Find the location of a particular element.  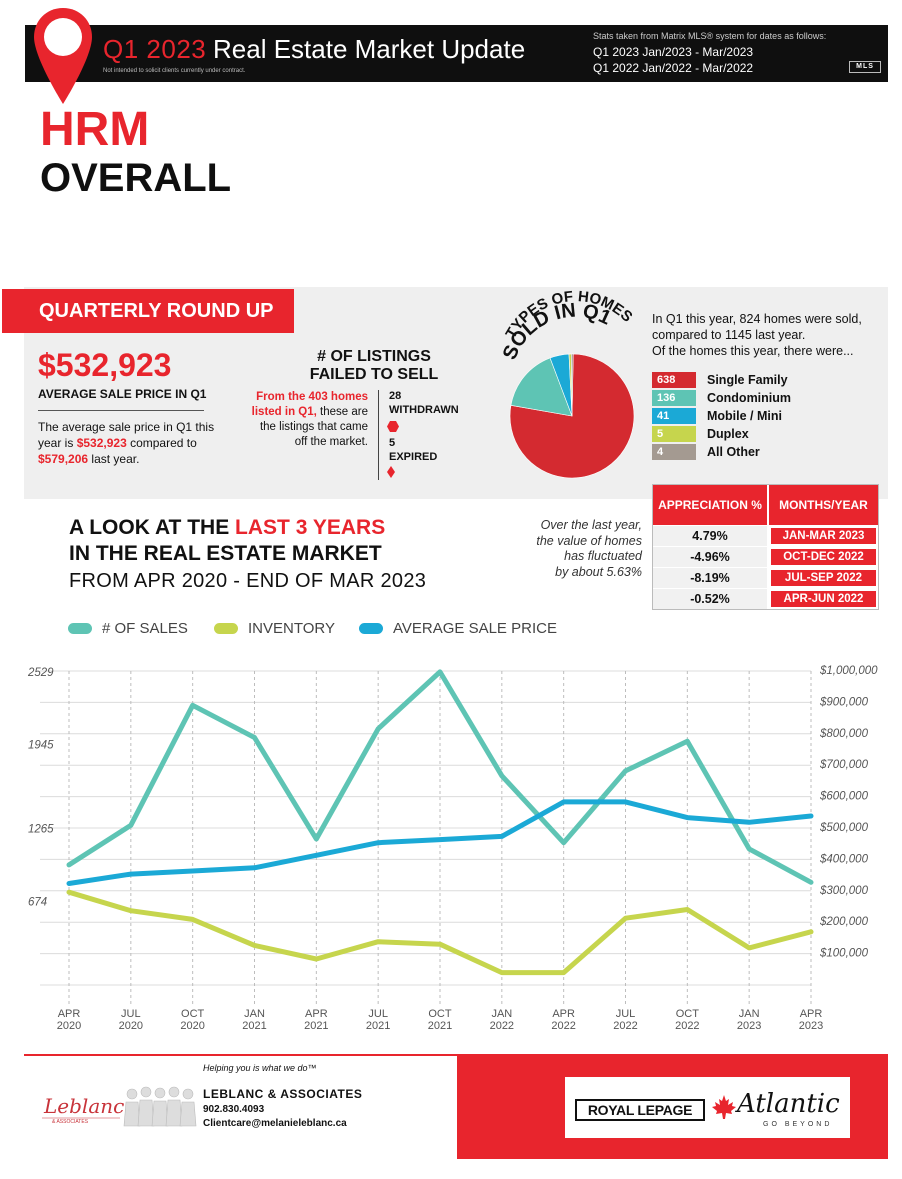

brand-logo-box is located at coordinates (707, 1107).